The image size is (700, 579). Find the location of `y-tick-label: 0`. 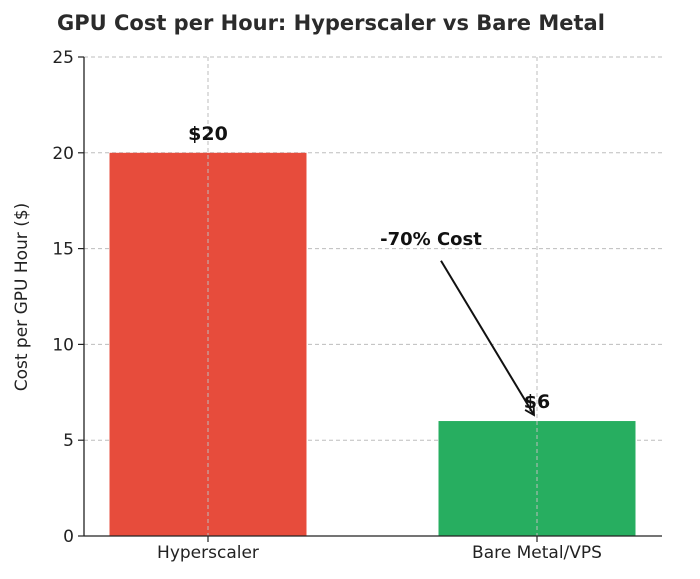

y-tick-label: 0 is located at coordinates (68, 537).